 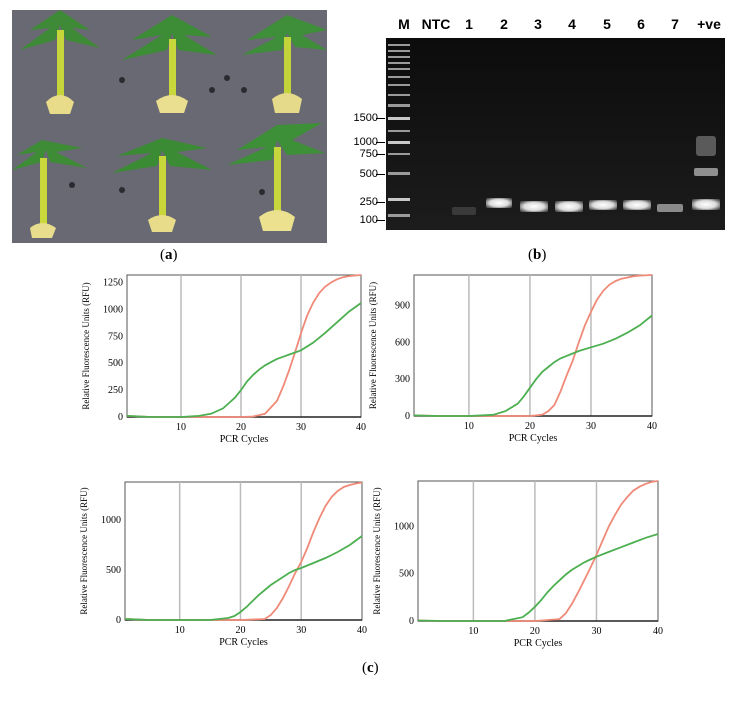 I want to click on y-tick-label: 250, so click(x=115, y=390).